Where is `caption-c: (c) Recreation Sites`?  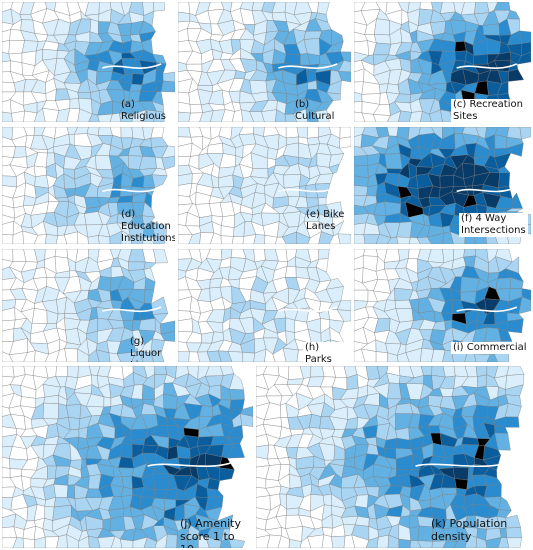
caption-c: (c) Recreation Sites is located at coordinates (488, 110).